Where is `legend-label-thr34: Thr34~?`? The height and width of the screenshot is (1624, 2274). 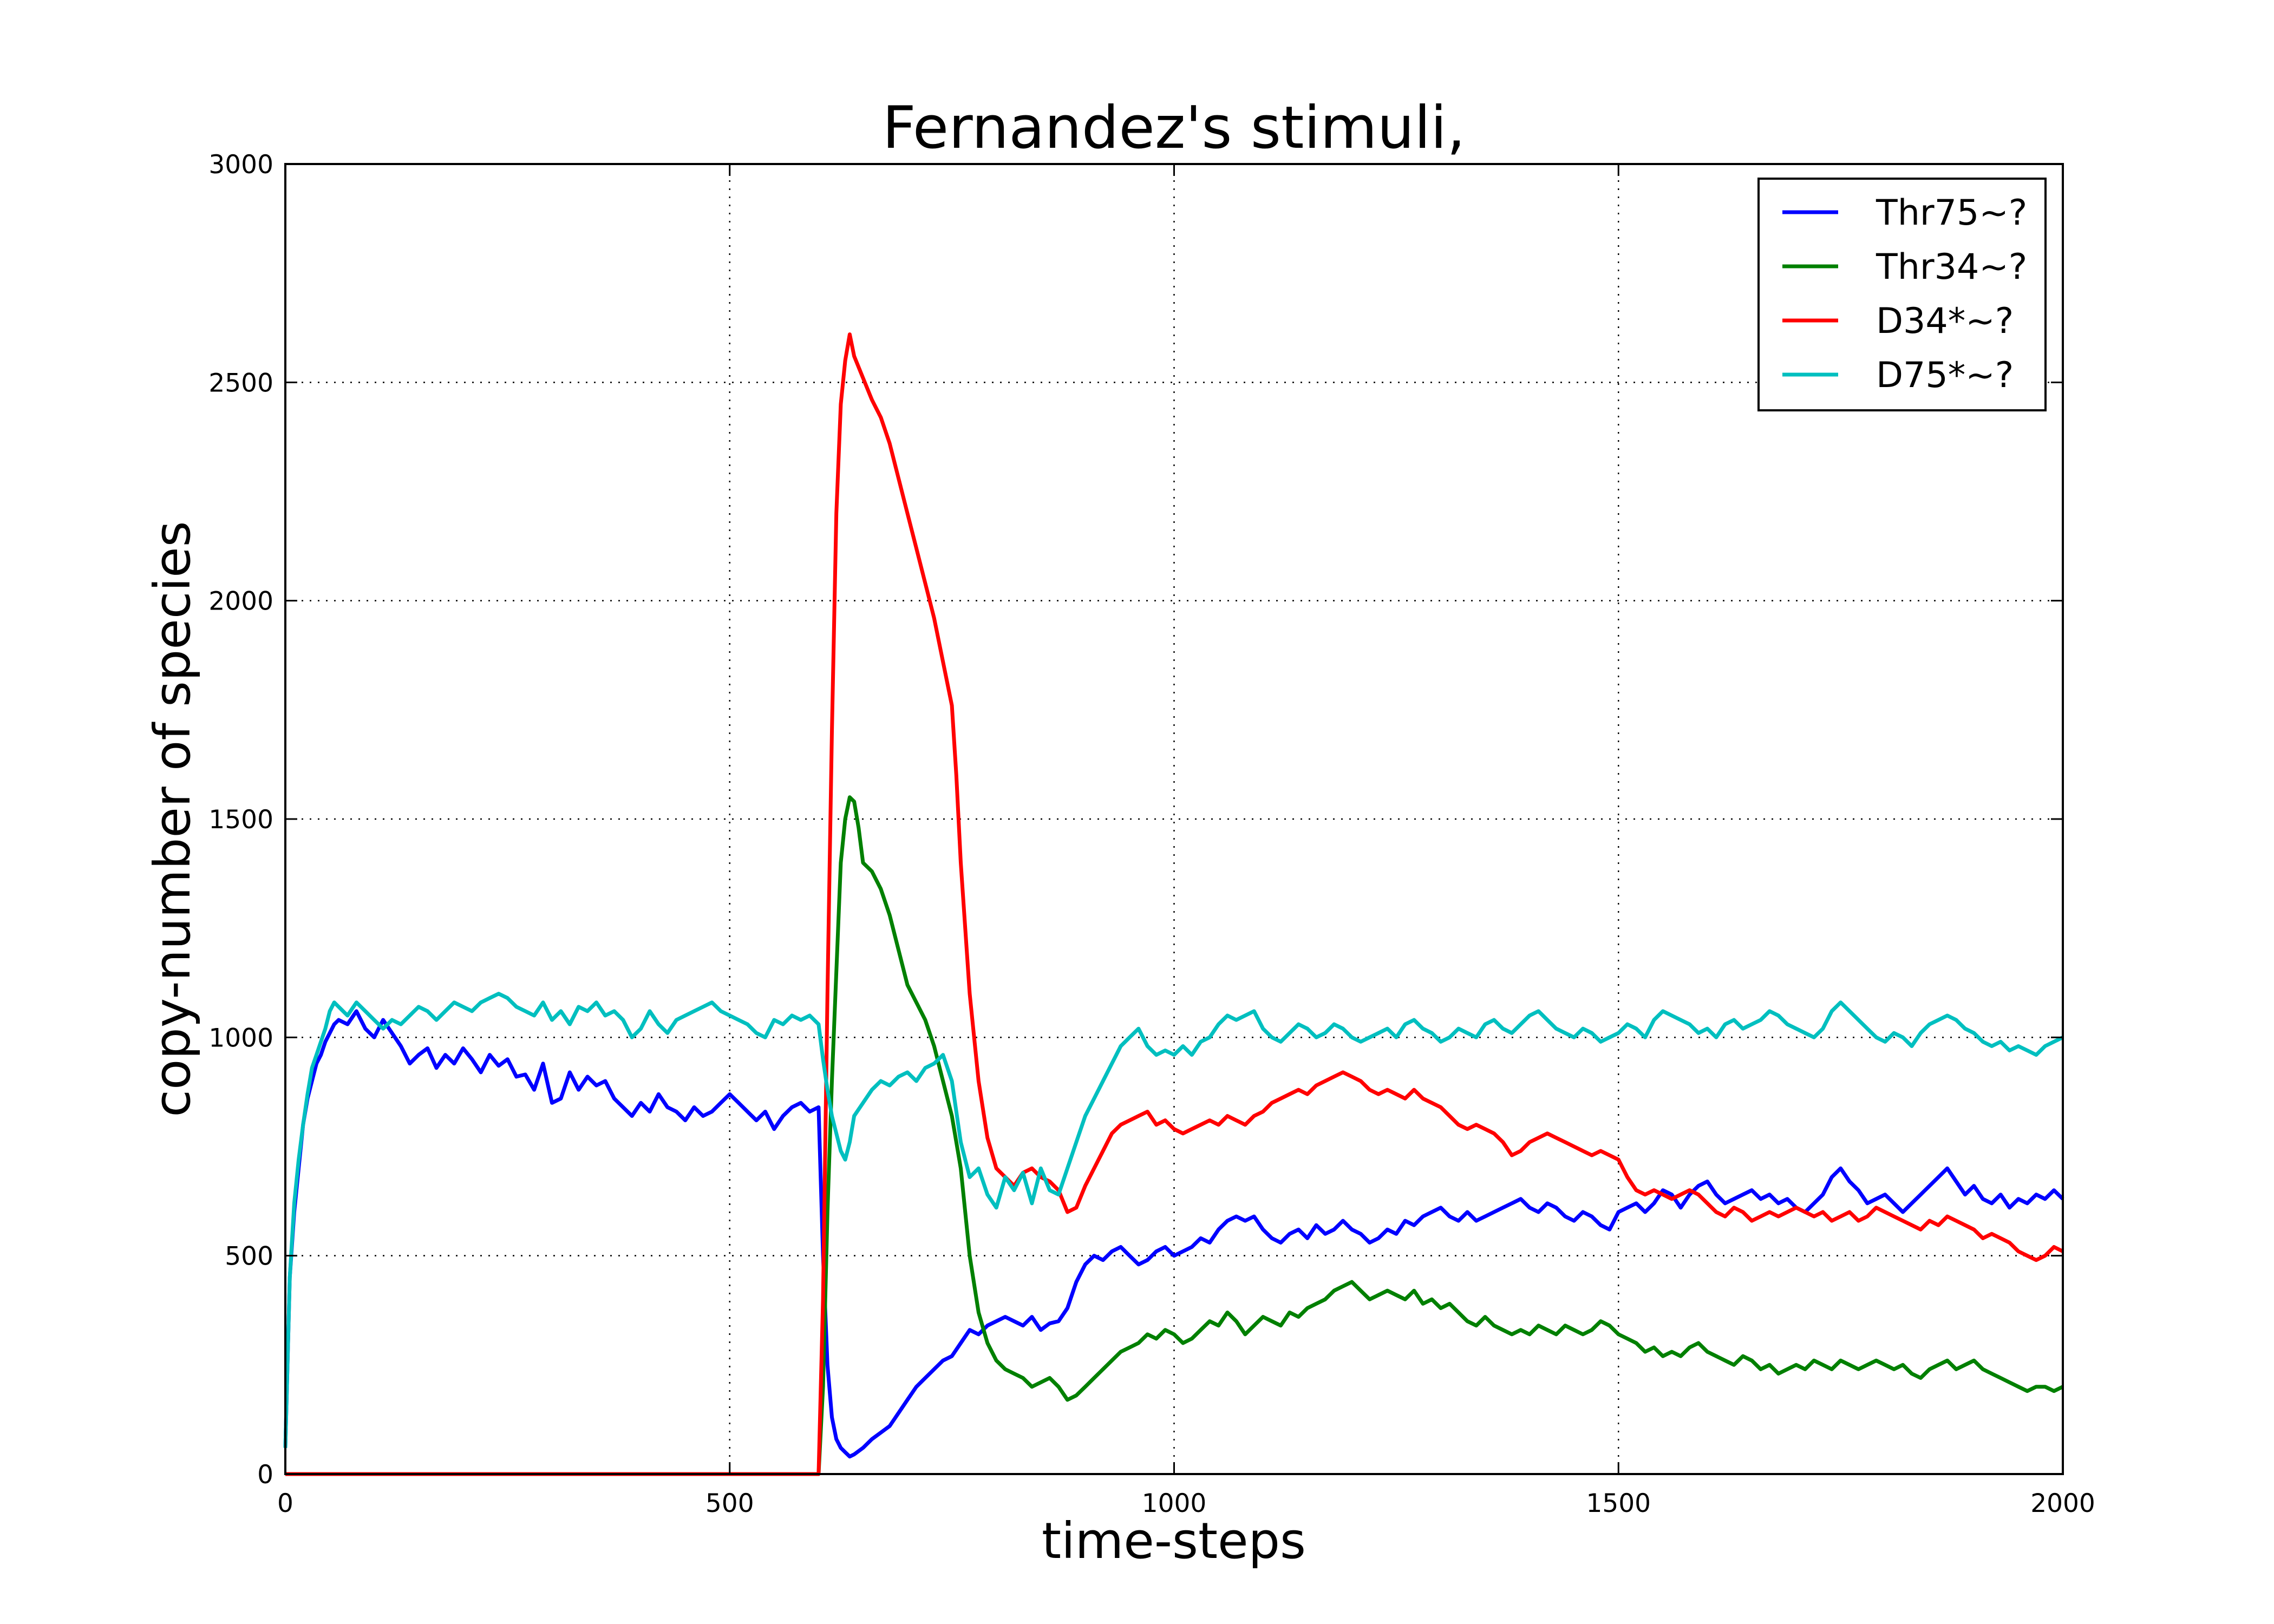
legend-label-thr34: Thr34~? is located at coordinates (1952, 267).